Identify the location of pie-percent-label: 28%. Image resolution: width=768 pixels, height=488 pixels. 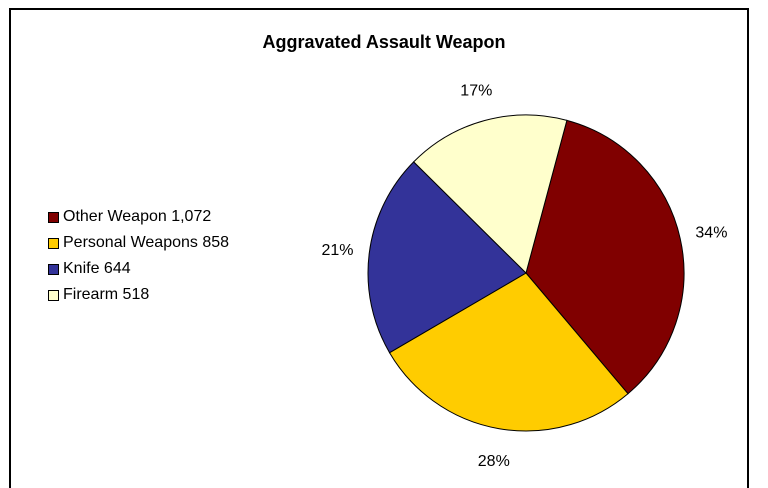
(494, 461).